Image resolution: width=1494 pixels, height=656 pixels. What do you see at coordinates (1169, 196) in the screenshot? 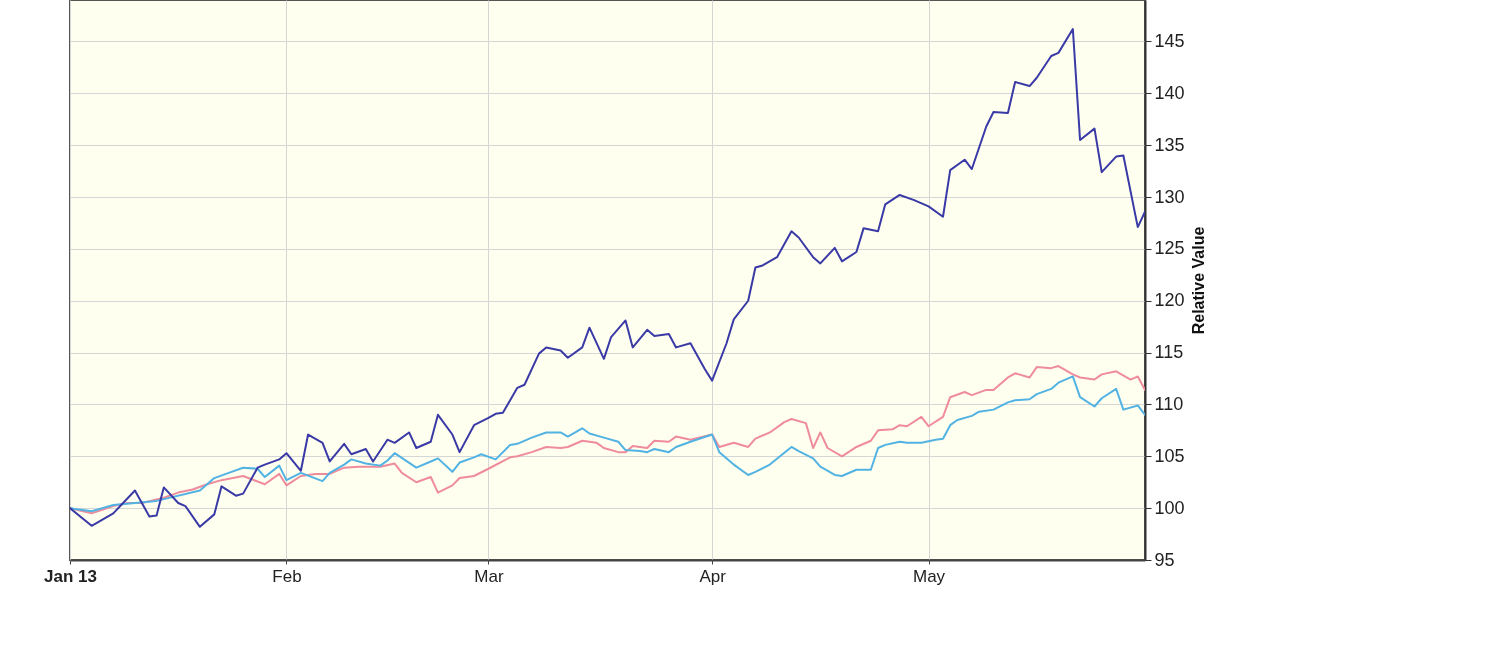
I see `y-tick-label: 130` at bounding box center [1169, 196].